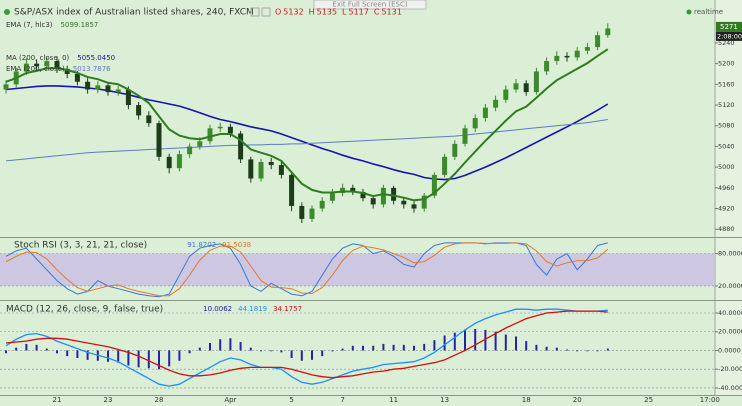  I want to click on x-tick-label: 21, so click(57, 400).